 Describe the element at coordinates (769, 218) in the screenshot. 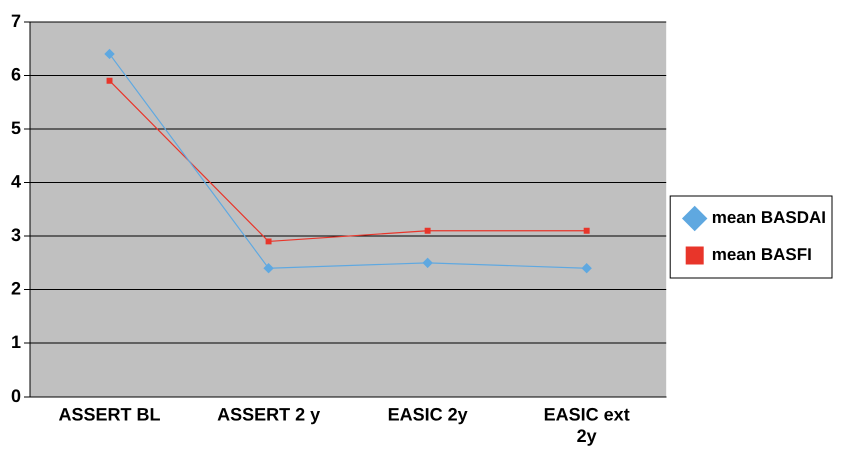

I see `legend-label: mean BASDAI` at that location.